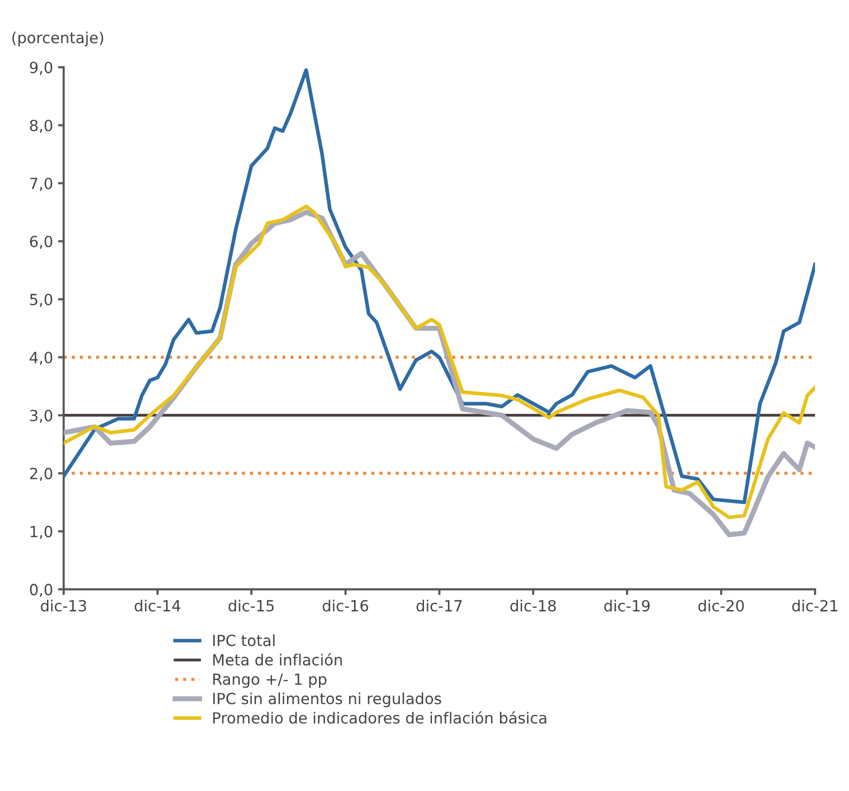 The height and width of the screenshot is (791, 849). I want to click on x-tick-label: dic-14, so click(157, 606).